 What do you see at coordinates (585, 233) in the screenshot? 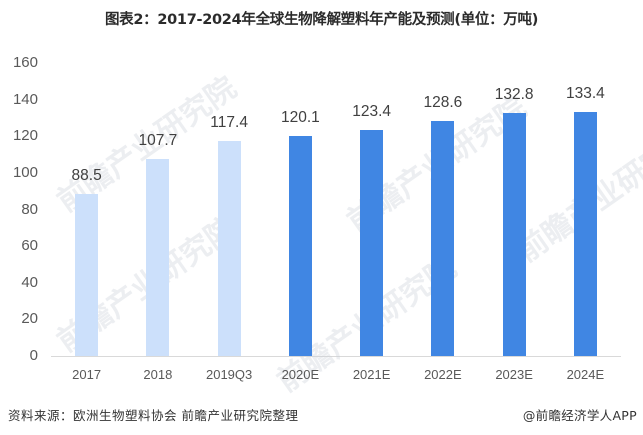
I see `bar-2024E` at bounding box center [585, 233].